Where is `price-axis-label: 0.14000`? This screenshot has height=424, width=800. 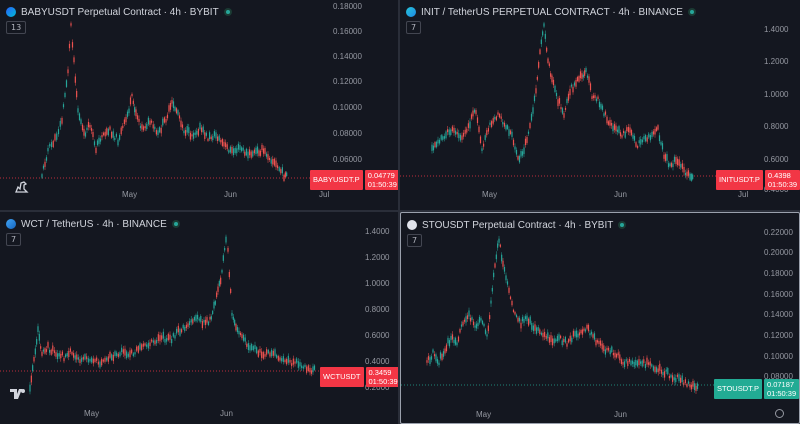
price-axis-label: 0.14000 is located at coordinates (347, 56).